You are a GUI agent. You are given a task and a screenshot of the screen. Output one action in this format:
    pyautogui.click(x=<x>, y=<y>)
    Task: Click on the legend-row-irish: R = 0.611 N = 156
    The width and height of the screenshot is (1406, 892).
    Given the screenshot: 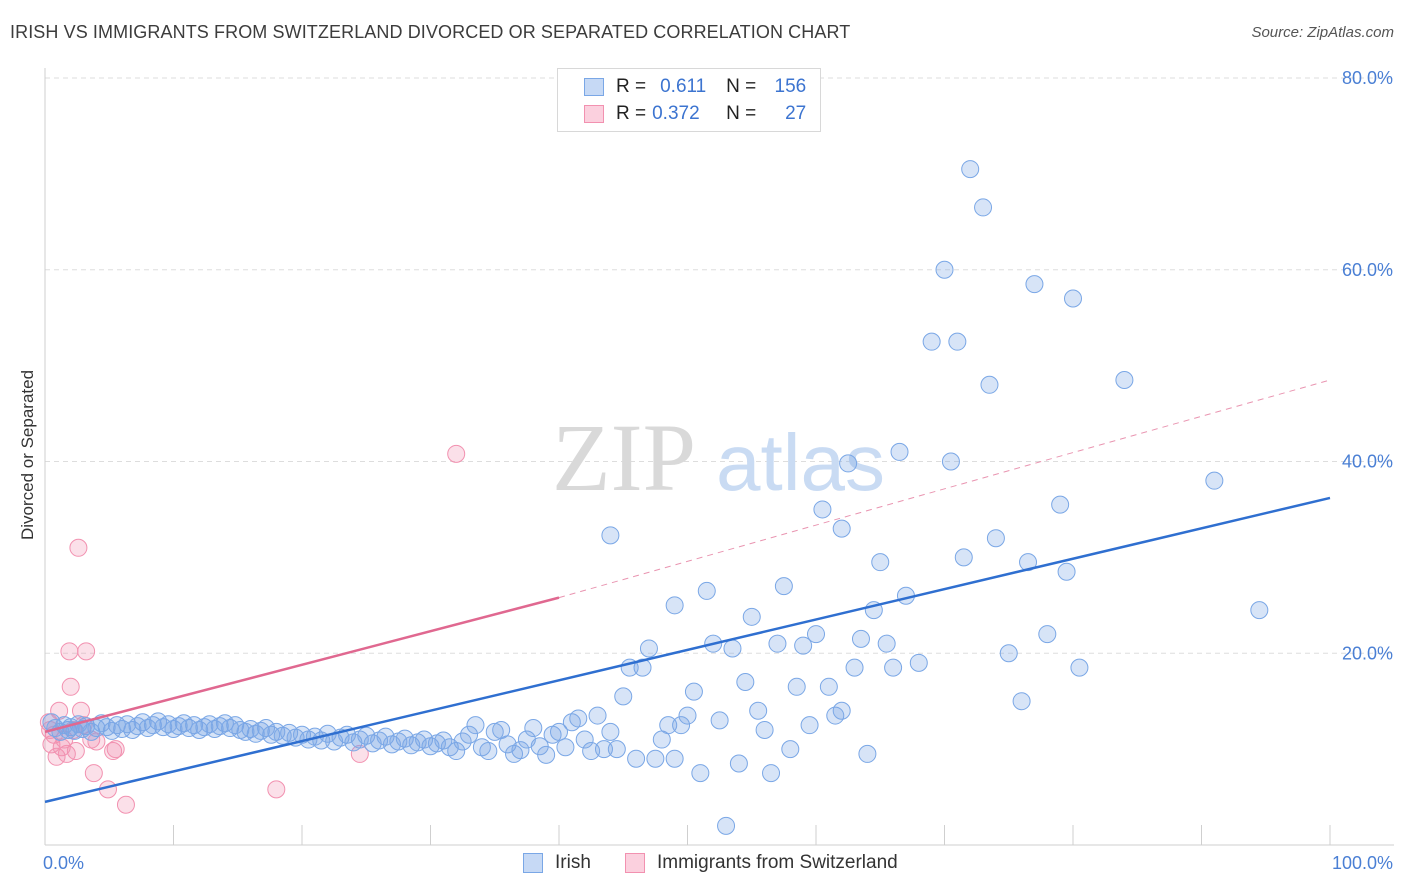 What is the action you would take?
    pyautogui.click(x=695, y=87)
    